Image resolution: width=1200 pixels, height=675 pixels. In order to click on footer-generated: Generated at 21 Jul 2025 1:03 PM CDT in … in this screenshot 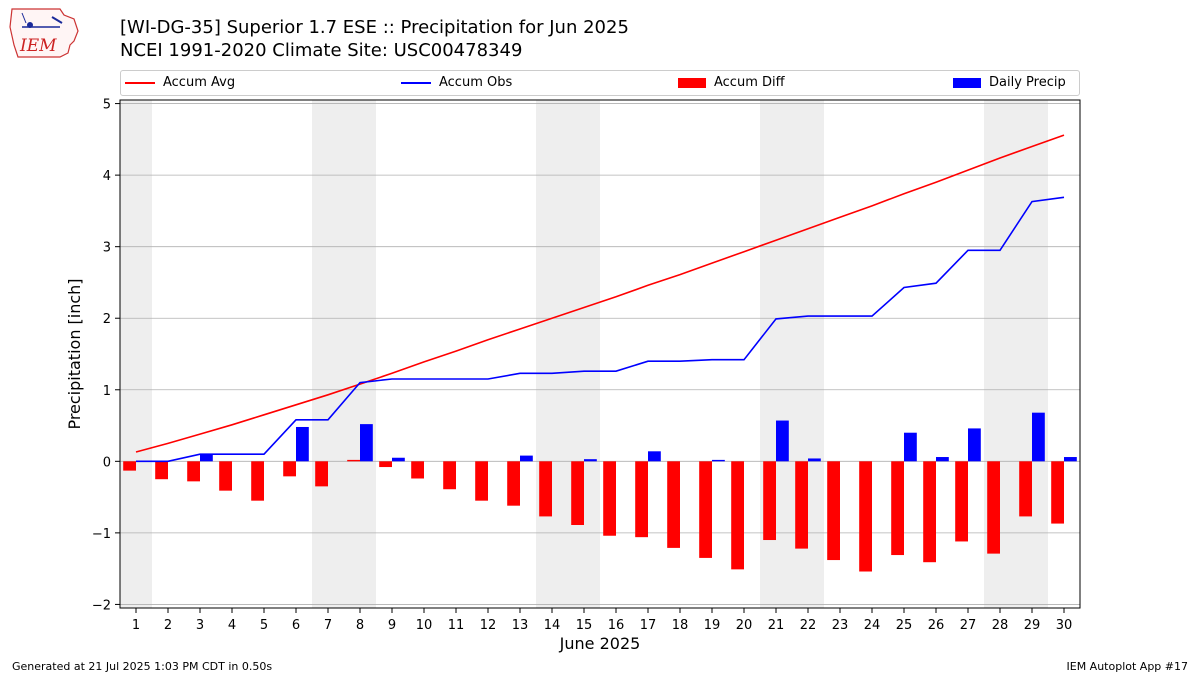, I will do `click(142, 666)`.